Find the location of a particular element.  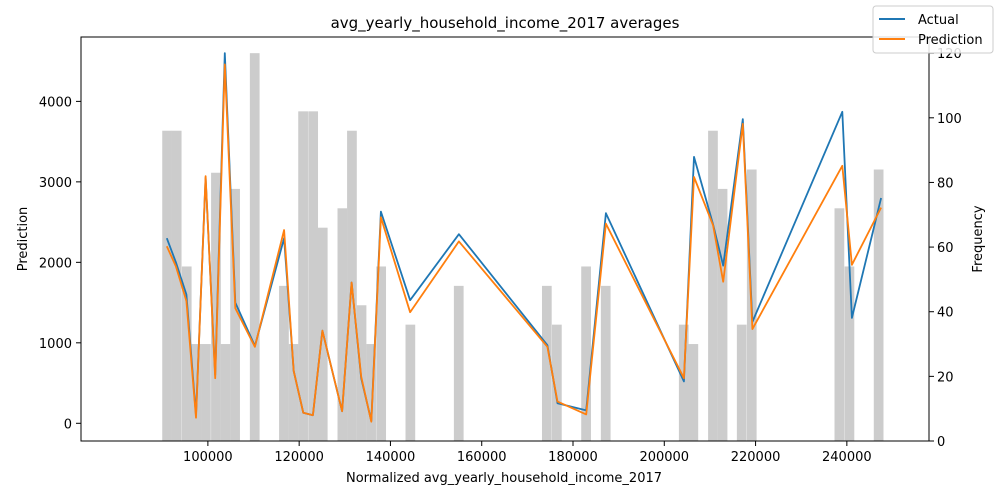

x-tick-label: 100000 is located at coordinates (208, 457).